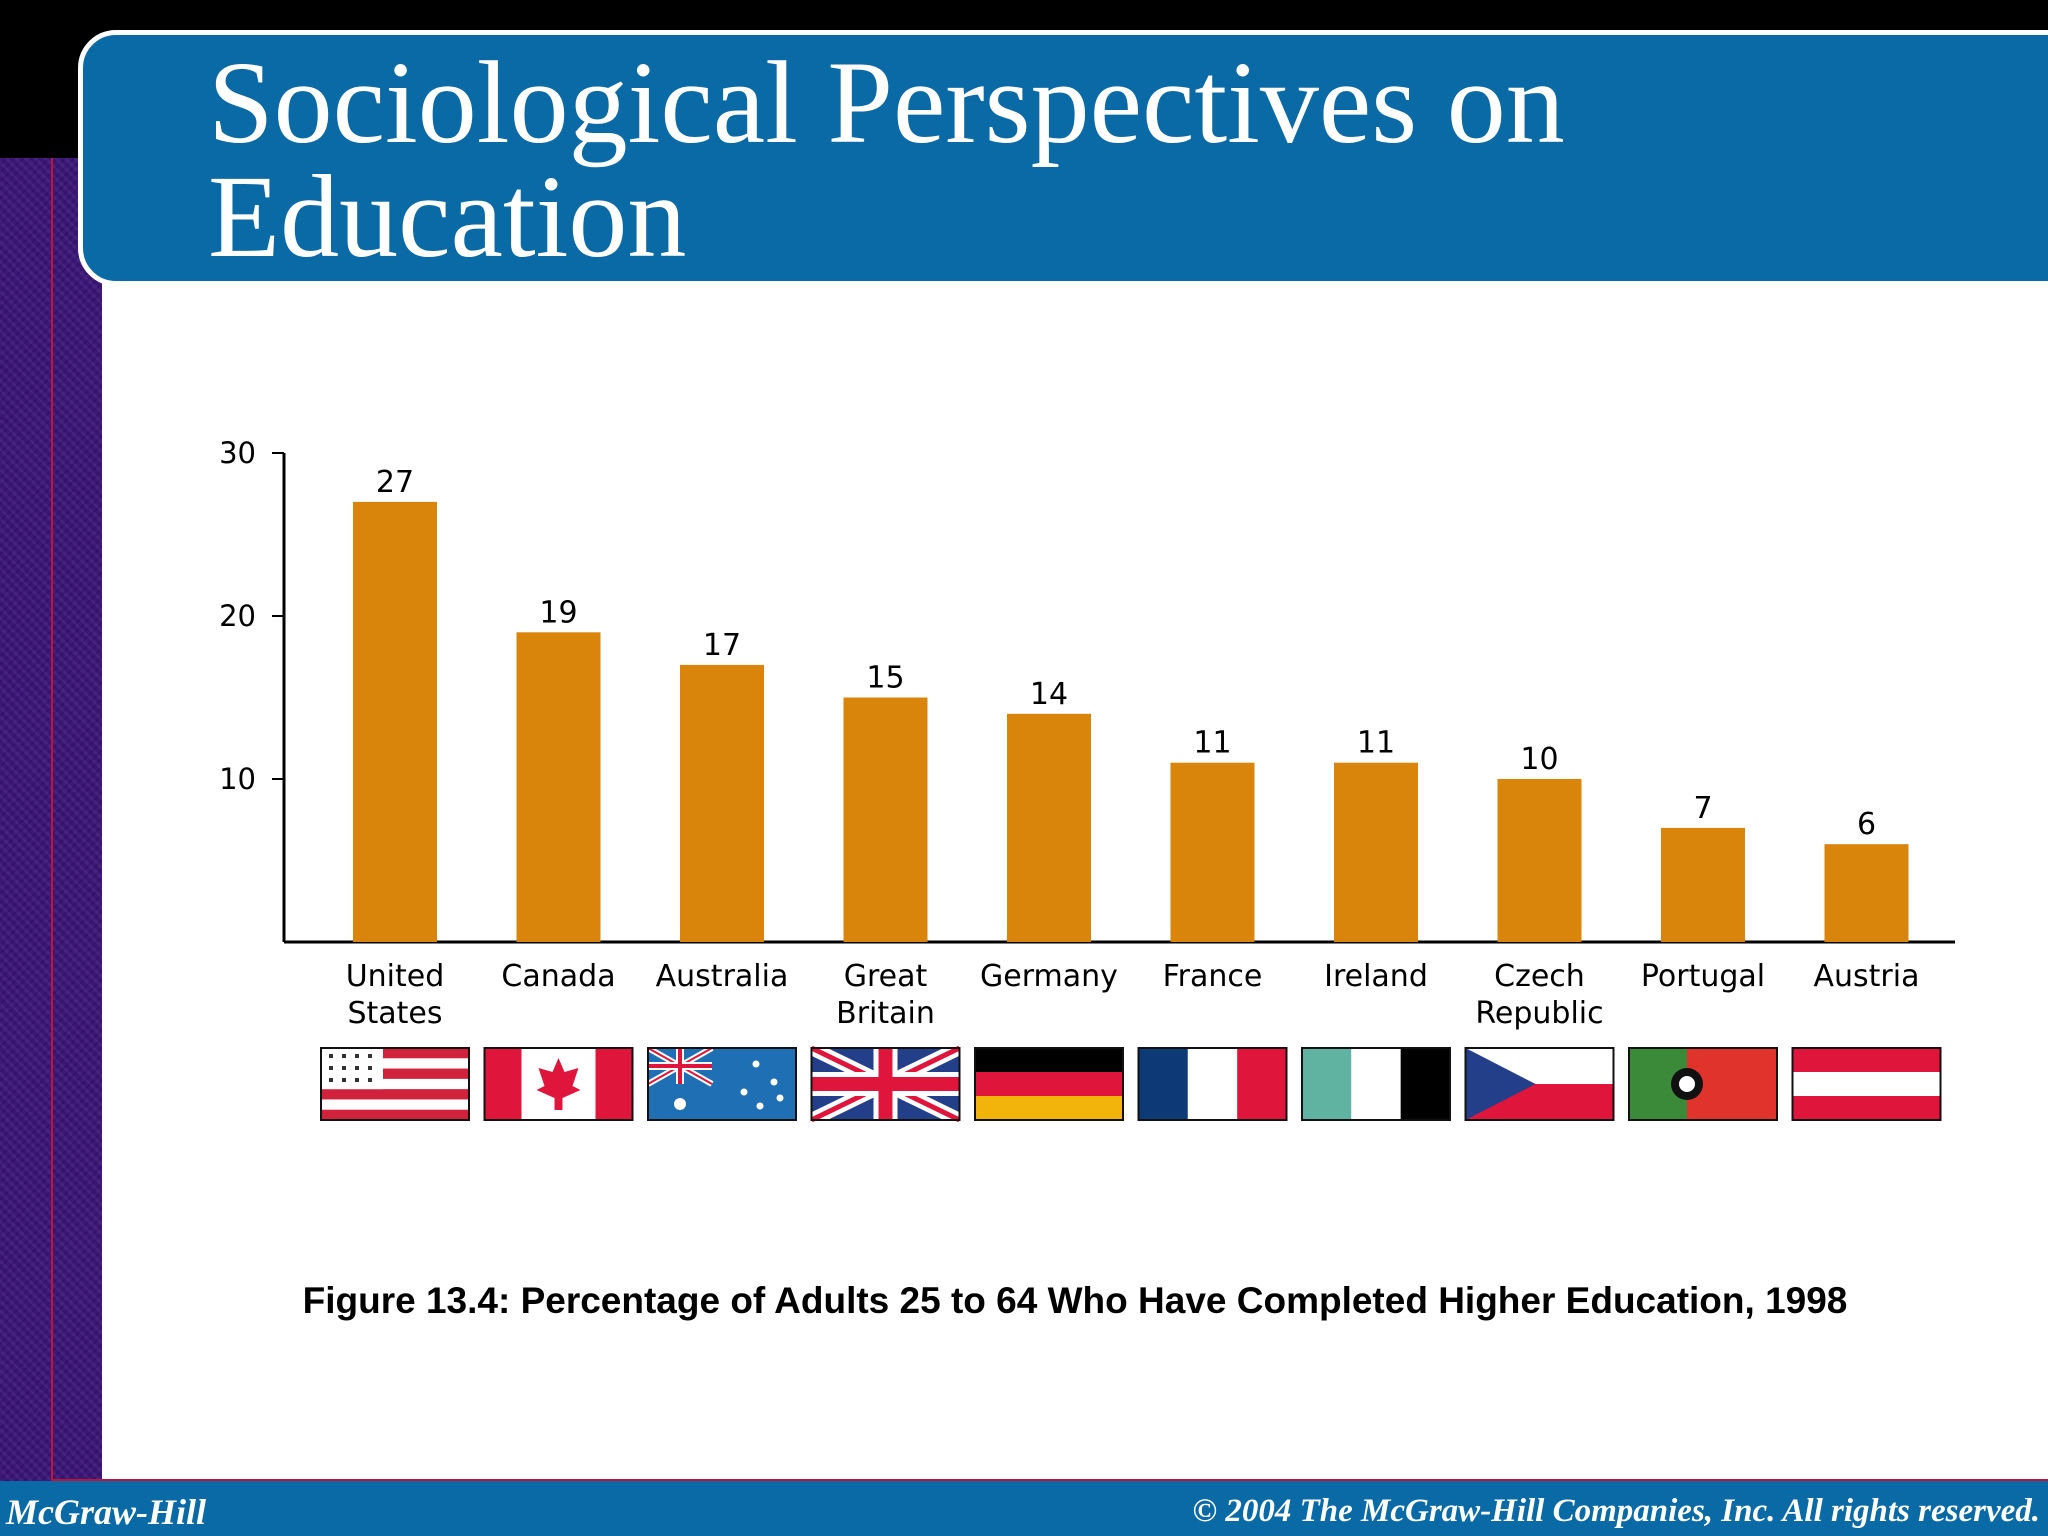 The image size is (2048, 1536). I want to click on data-label: 27, so click(395, 482).